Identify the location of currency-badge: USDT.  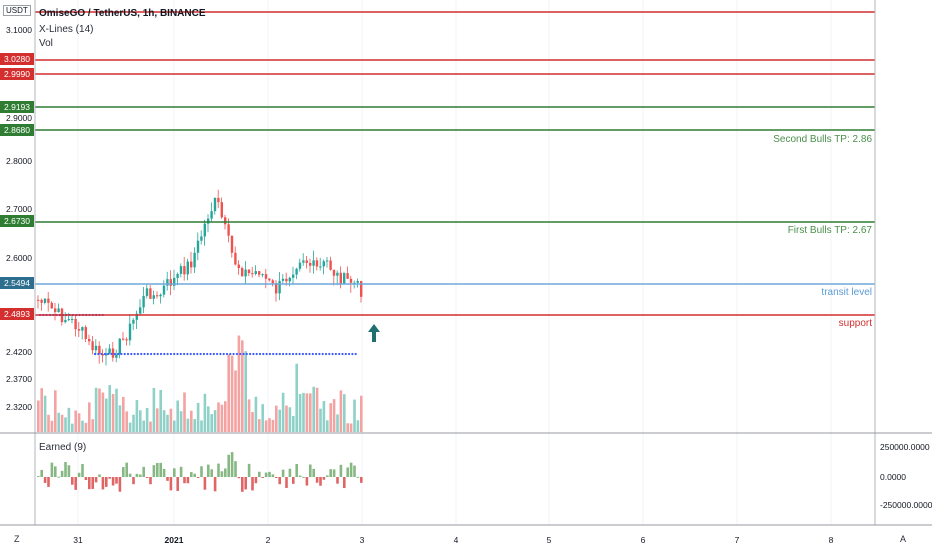
(17, 10).